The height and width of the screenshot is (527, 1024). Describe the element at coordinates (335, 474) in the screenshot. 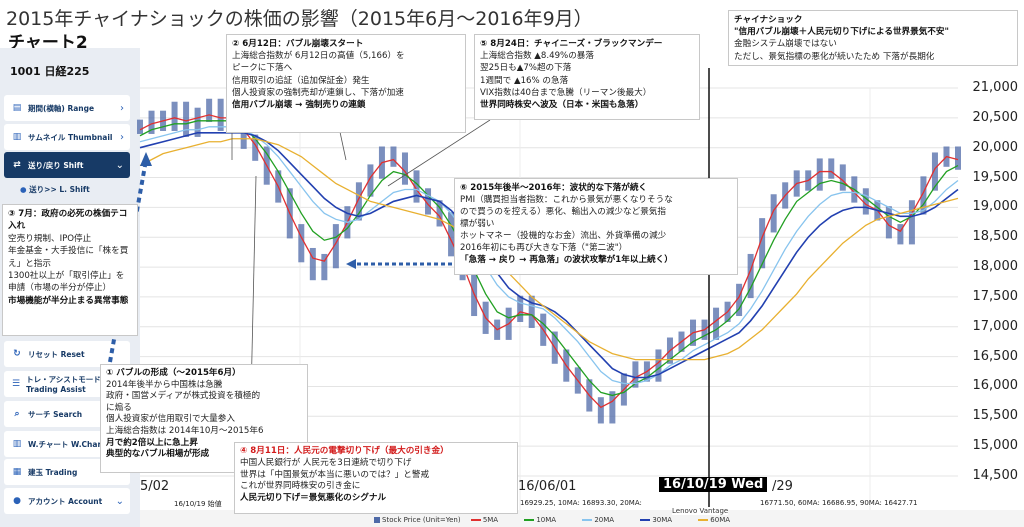

I see `note-line: 世界は「中国景気が本当に悪いのでは？」と警戒` at that location.